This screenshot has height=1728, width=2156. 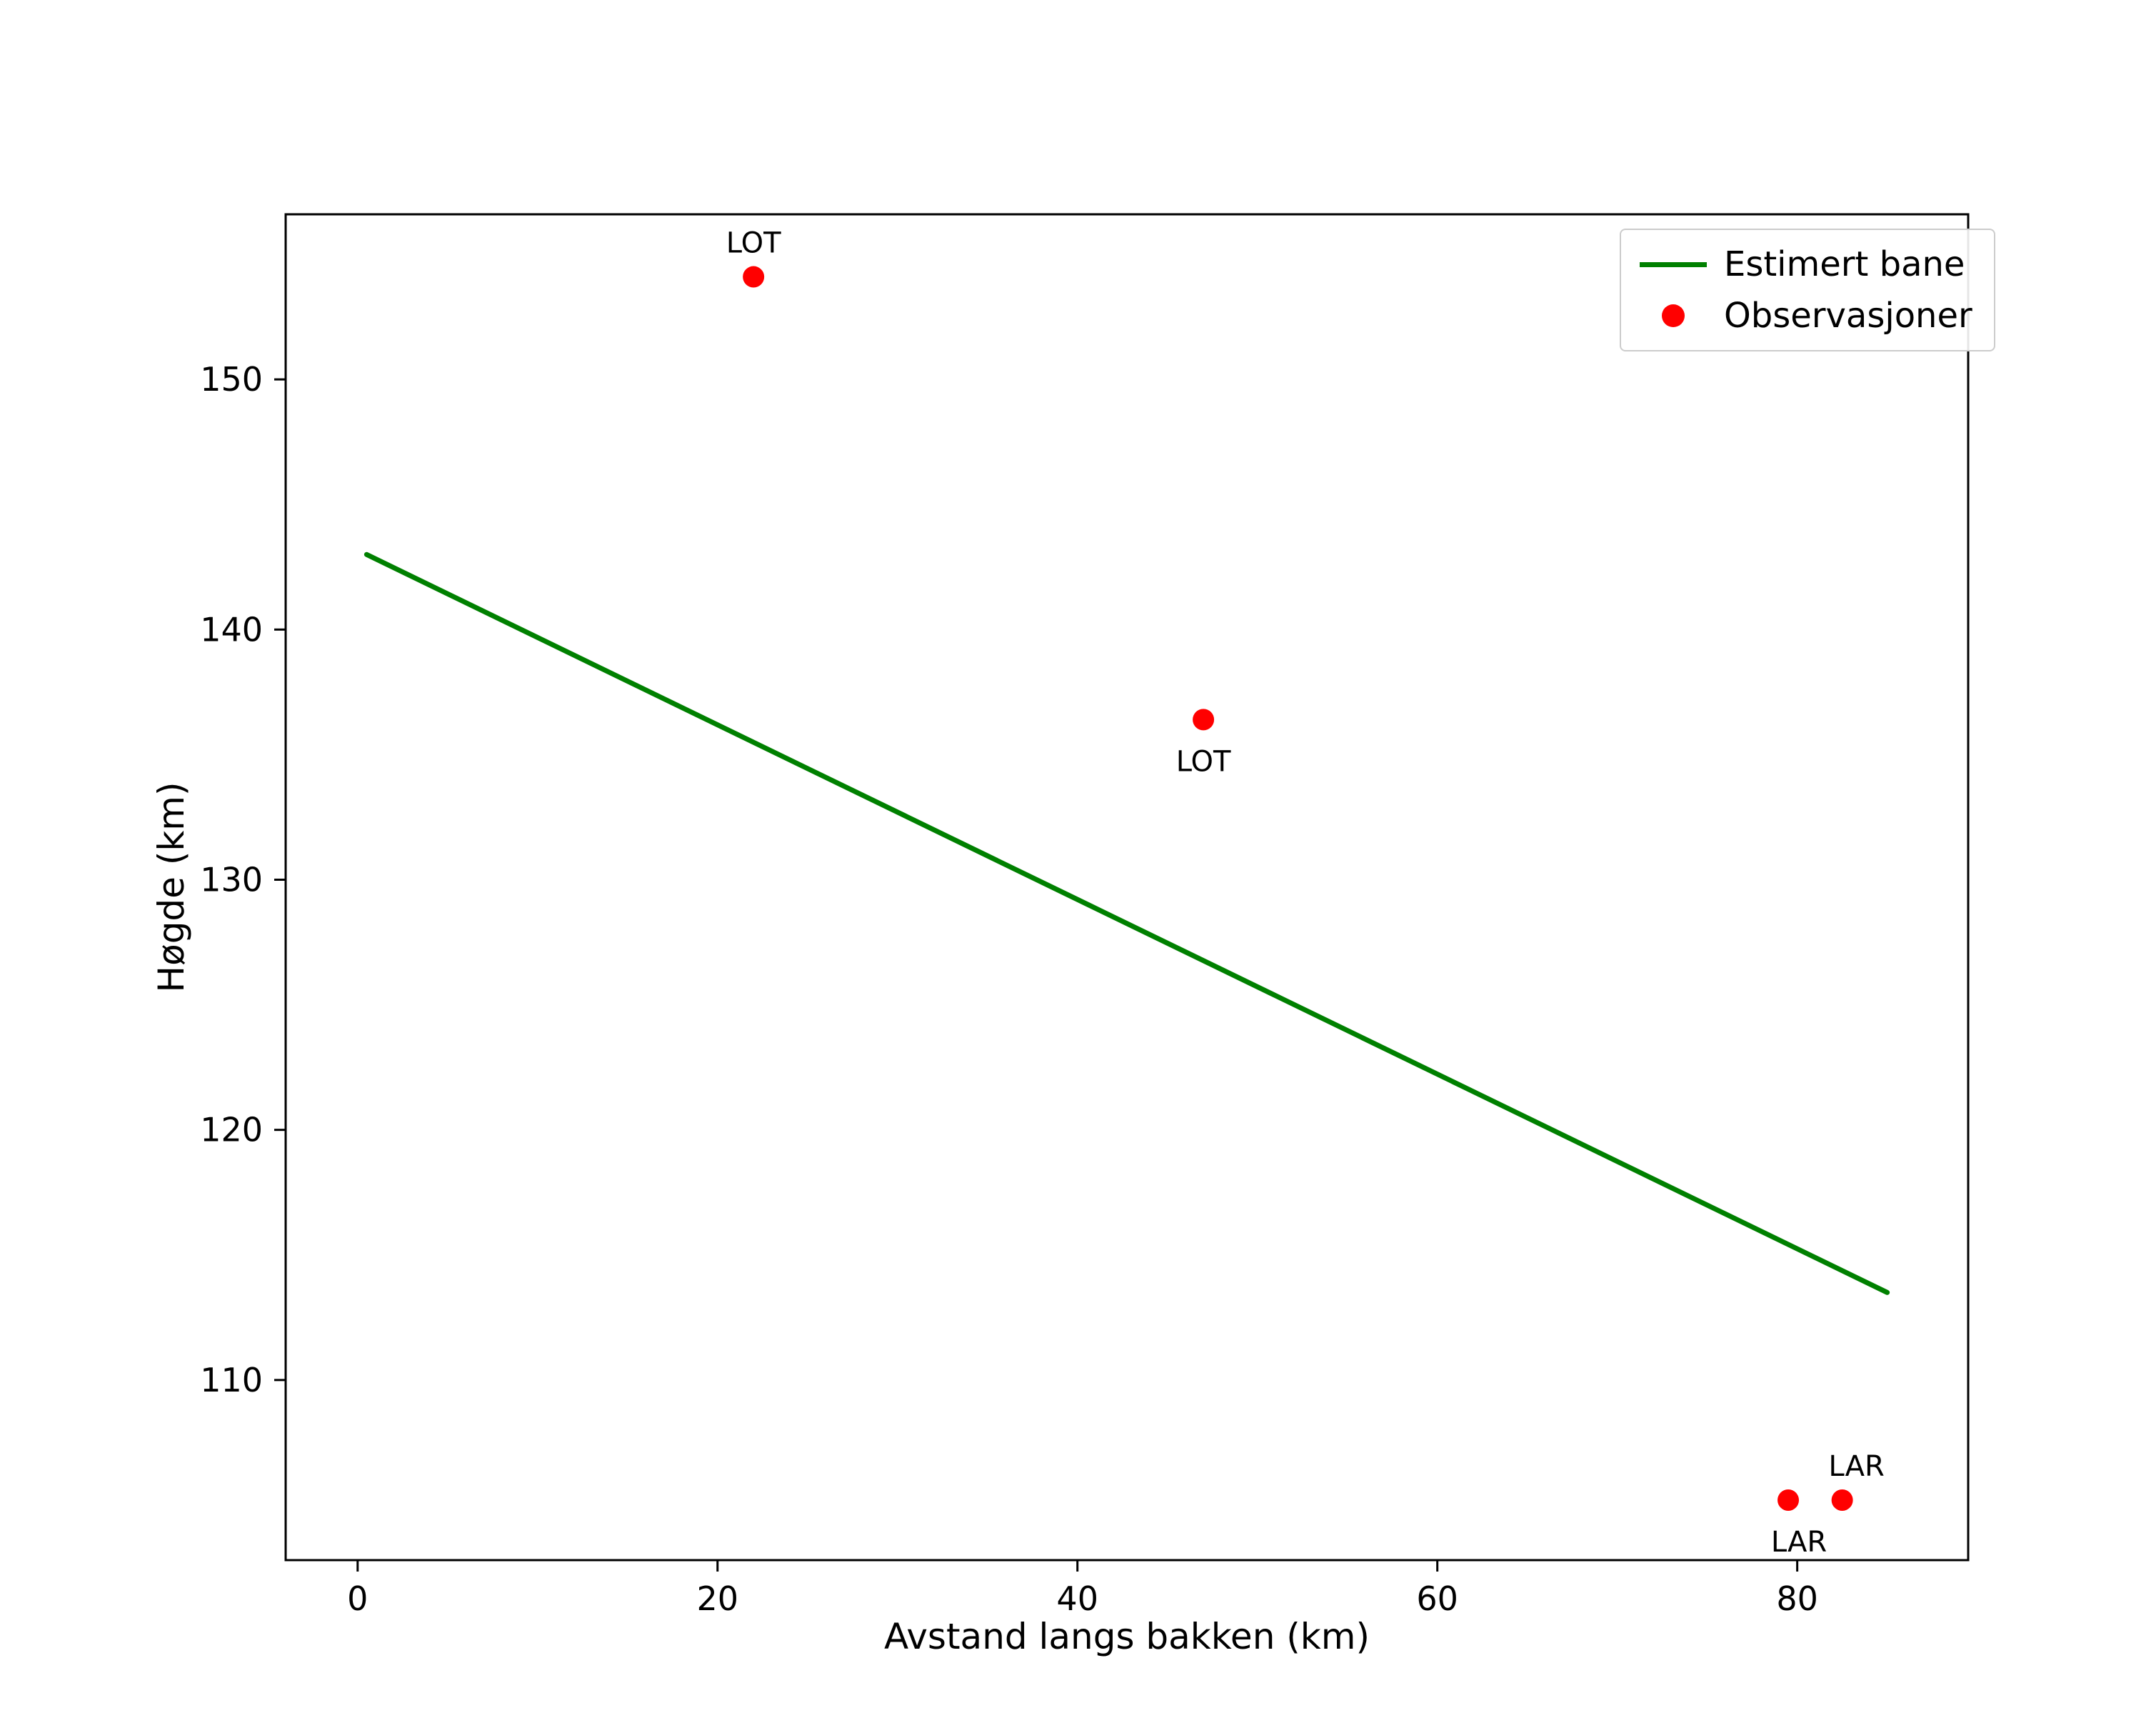 What do you see at coordinates (232, 879) in the screenshot?
I see `y-tick-label: 130` at bounding box center [232, 879].